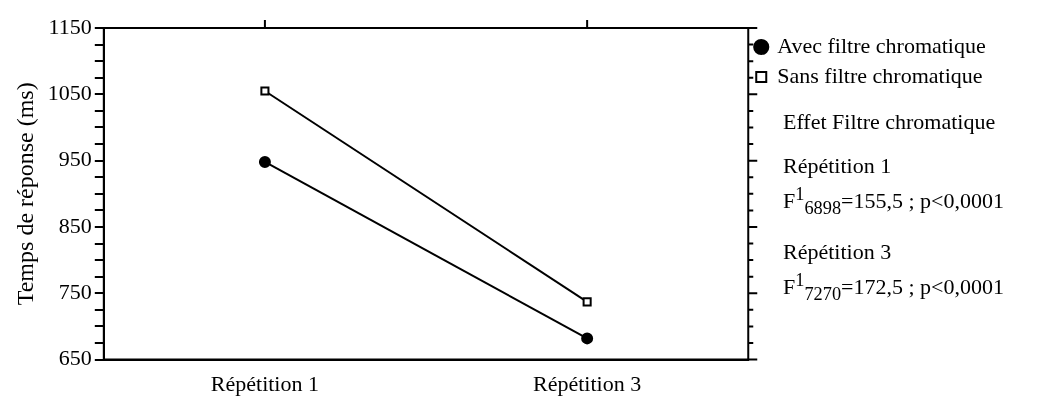 The image size is (1043, 409). I want to click on y-tick-label: 850, so click(75, 225).